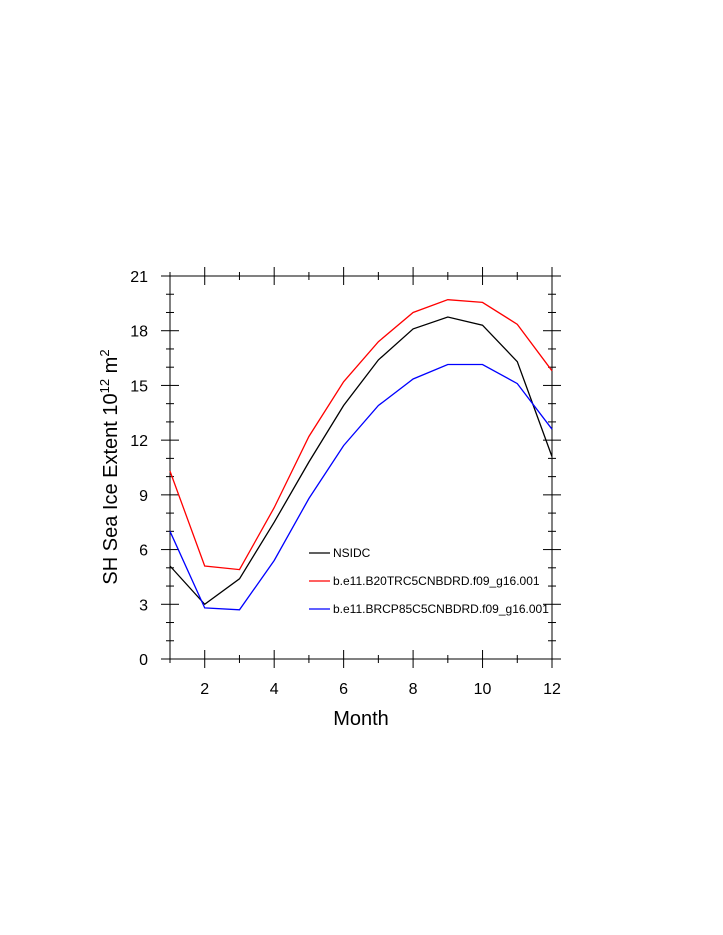  Describe the element at coordinates (204, 689) in the screenshot. I see `x-tick-label: 2` at that location.